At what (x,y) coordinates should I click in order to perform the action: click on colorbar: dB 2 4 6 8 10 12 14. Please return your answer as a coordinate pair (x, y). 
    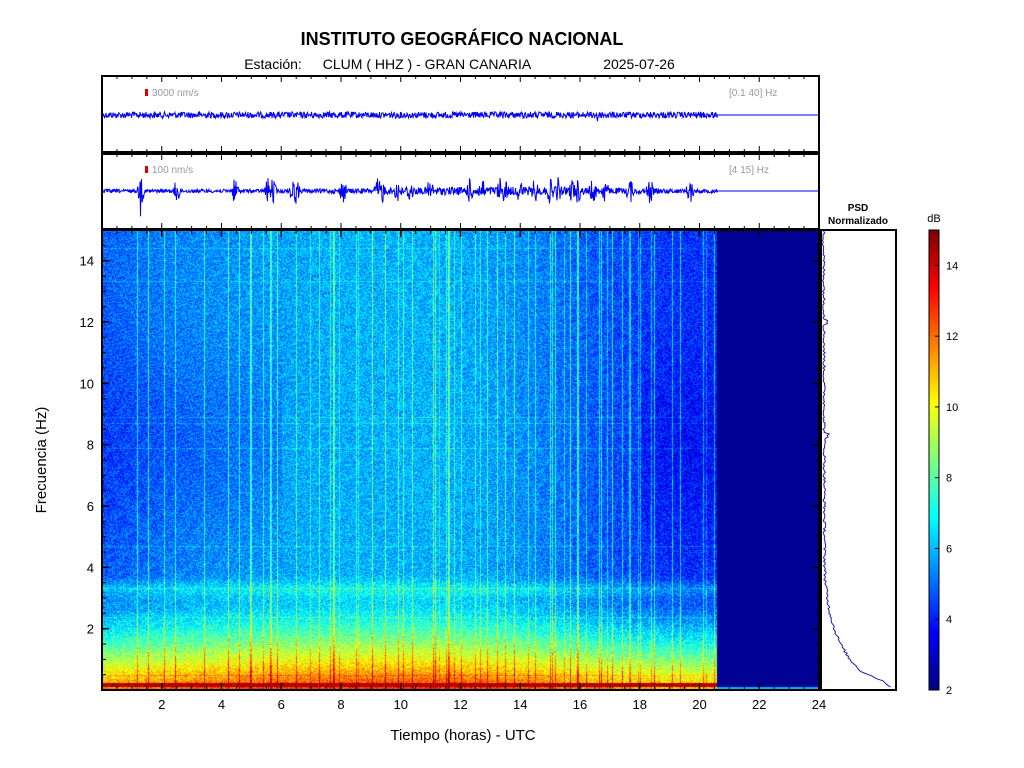
    Looking at the image, I should click on (942, 455).